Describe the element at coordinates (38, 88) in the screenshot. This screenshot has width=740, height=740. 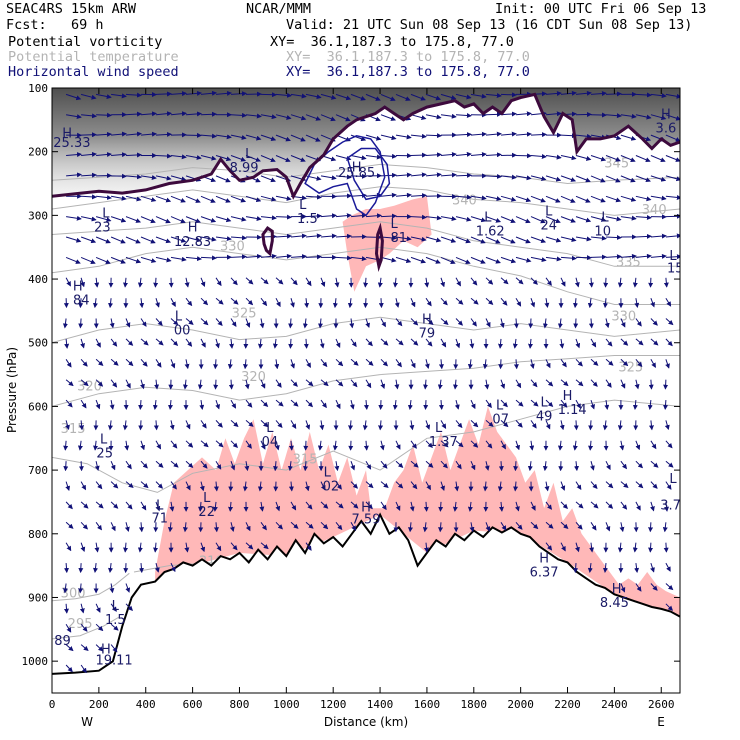
I see `y-tick-label-100: 100` at that location.